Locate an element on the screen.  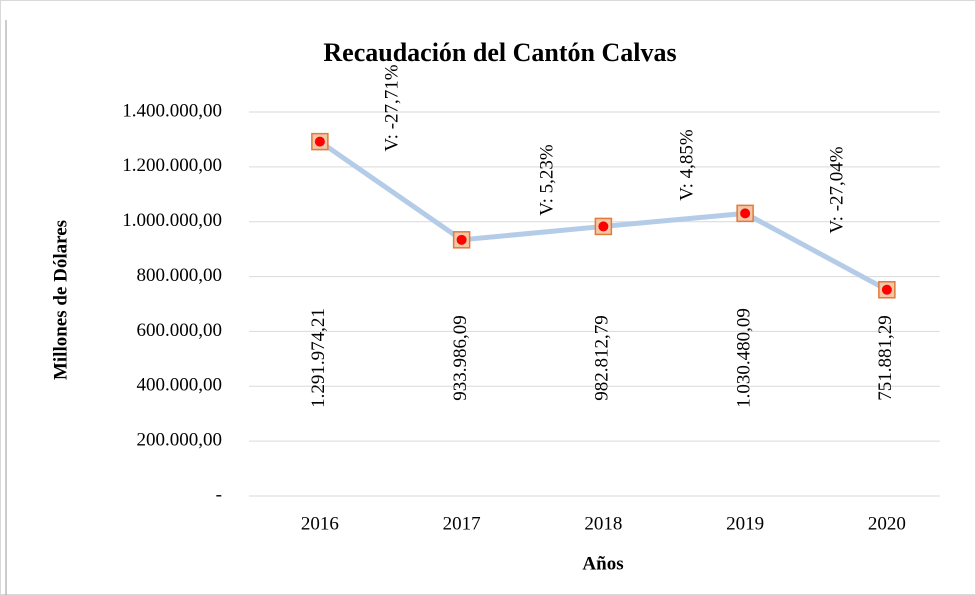
x-tick-label: 2018 is located at coordinates (603, 523).